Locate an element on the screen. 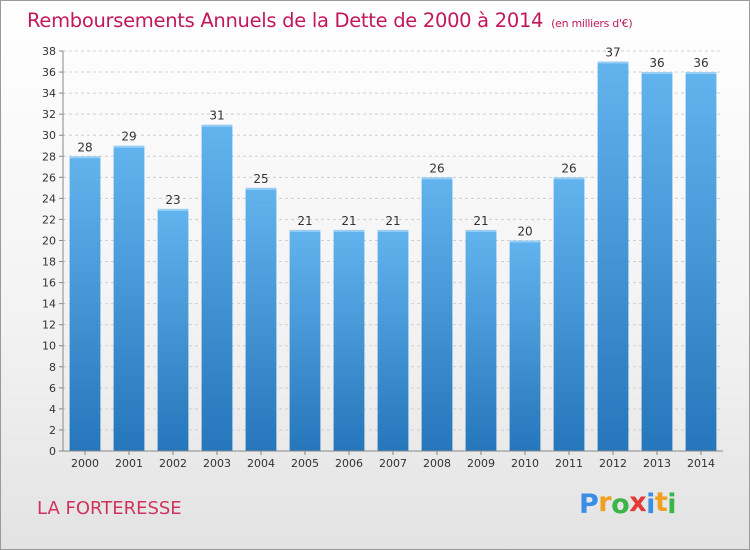 The height and width of the screenshot is (550, 750). city-name: LA FORTERESSE is located at coordinates (109, 508).